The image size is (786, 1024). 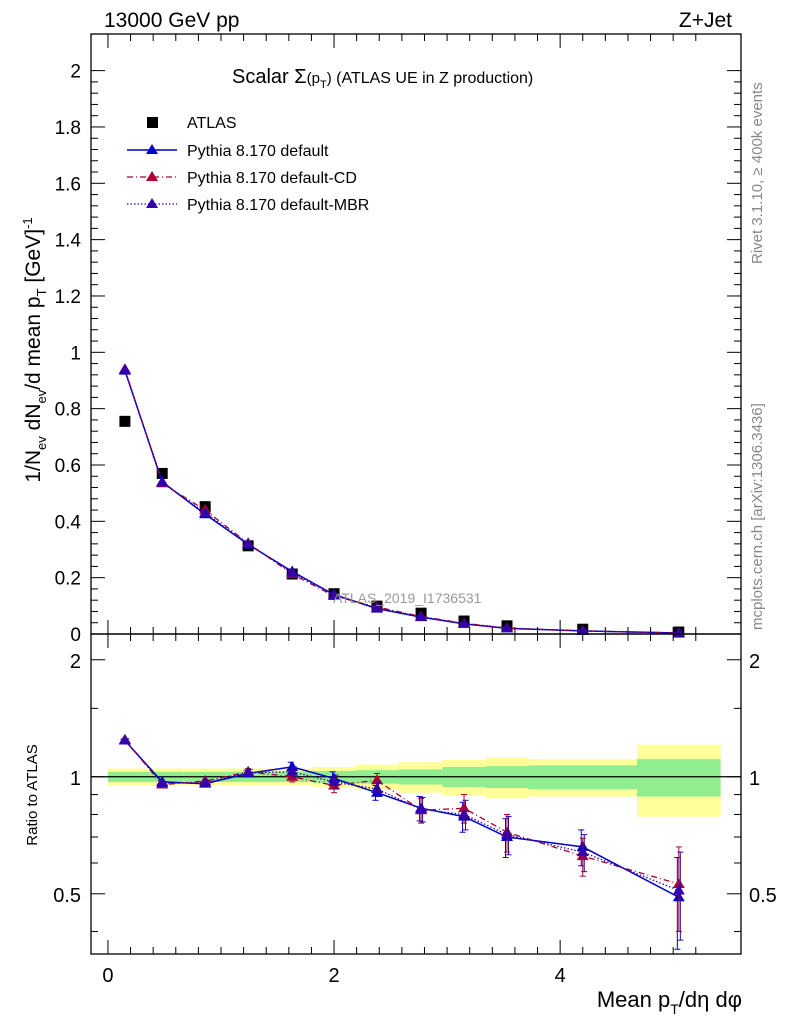 I want to click on ratio-ytick-label-right: 1, so click(x=754, y=779).